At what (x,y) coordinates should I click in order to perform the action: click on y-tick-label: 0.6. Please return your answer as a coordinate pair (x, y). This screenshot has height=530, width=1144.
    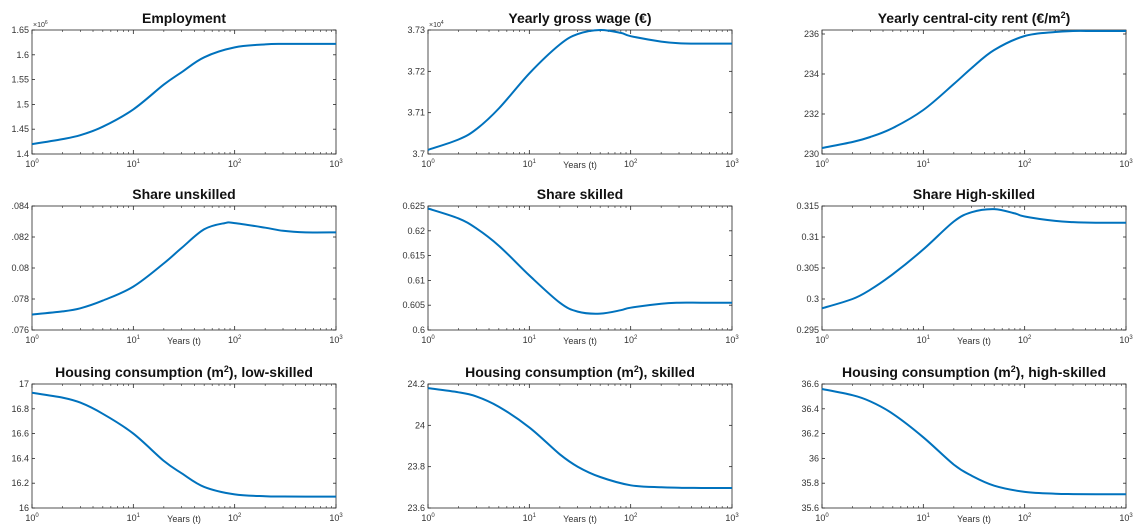
    Looking at the image, I should click on (418, 330).